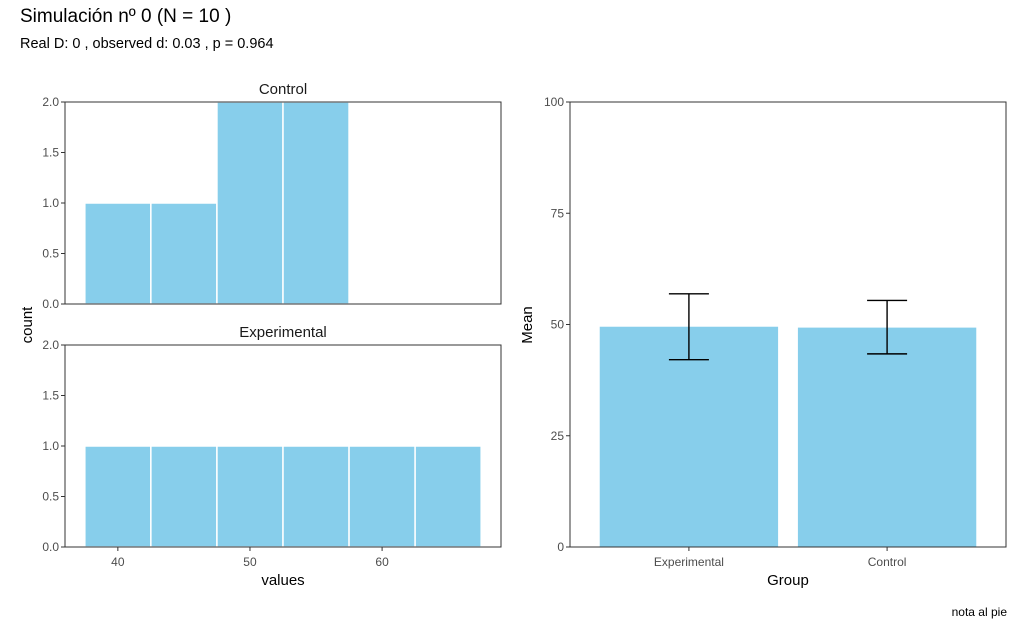 The width and height of the screenshot is (1024, 629). I want to click on y-tick-label: 25, so click(558, 436).